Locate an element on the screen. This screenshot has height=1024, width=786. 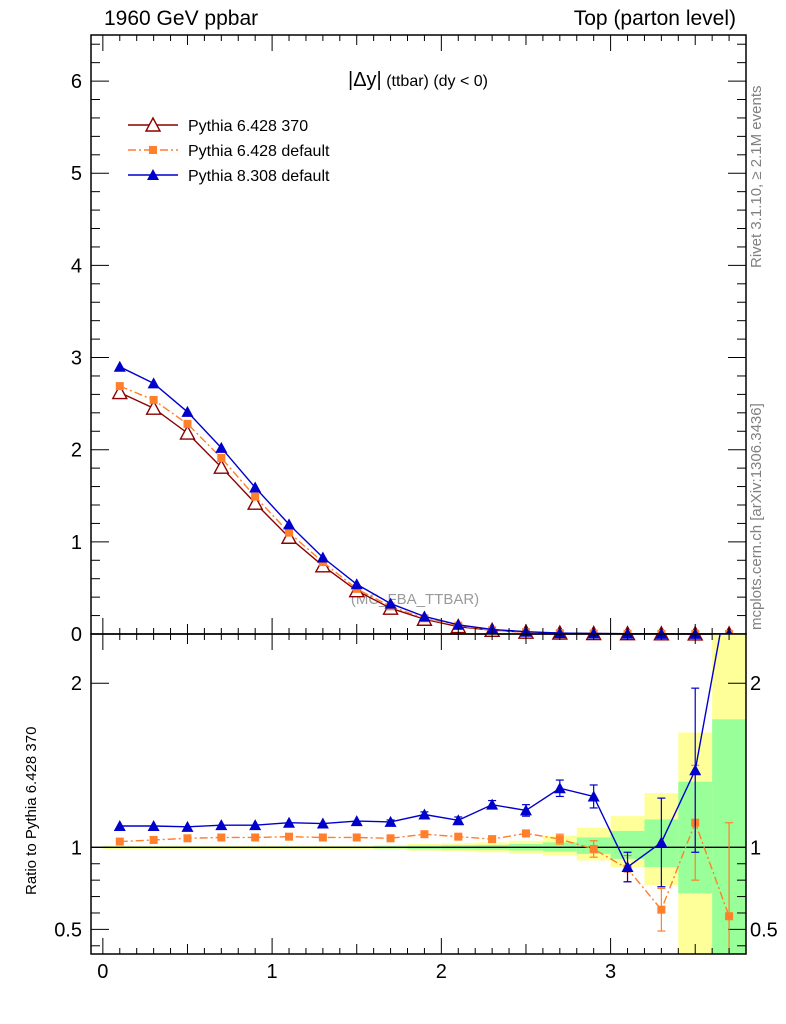
ratio-tick-label-right: 0.5 is located at coordinates (764, 930).